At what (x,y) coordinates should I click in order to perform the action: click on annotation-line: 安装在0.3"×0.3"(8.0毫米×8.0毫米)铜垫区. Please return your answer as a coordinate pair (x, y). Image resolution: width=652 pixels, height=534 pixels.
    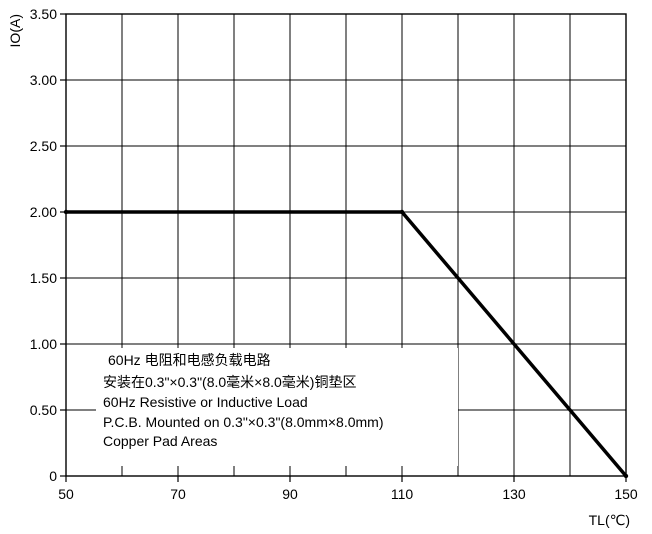
    Looking at the image, I should click on (229, 382).